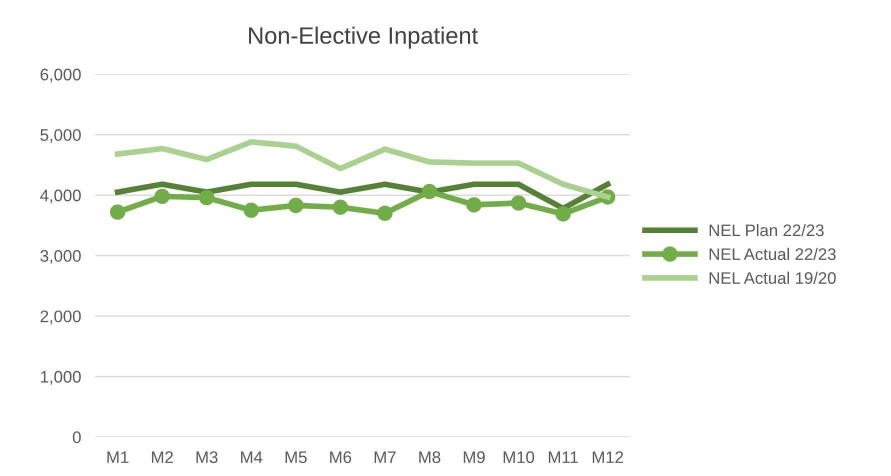  Describe the element at coordinates (608, 457) in the screenshot. I see `x-tick-label: M12` at that location.